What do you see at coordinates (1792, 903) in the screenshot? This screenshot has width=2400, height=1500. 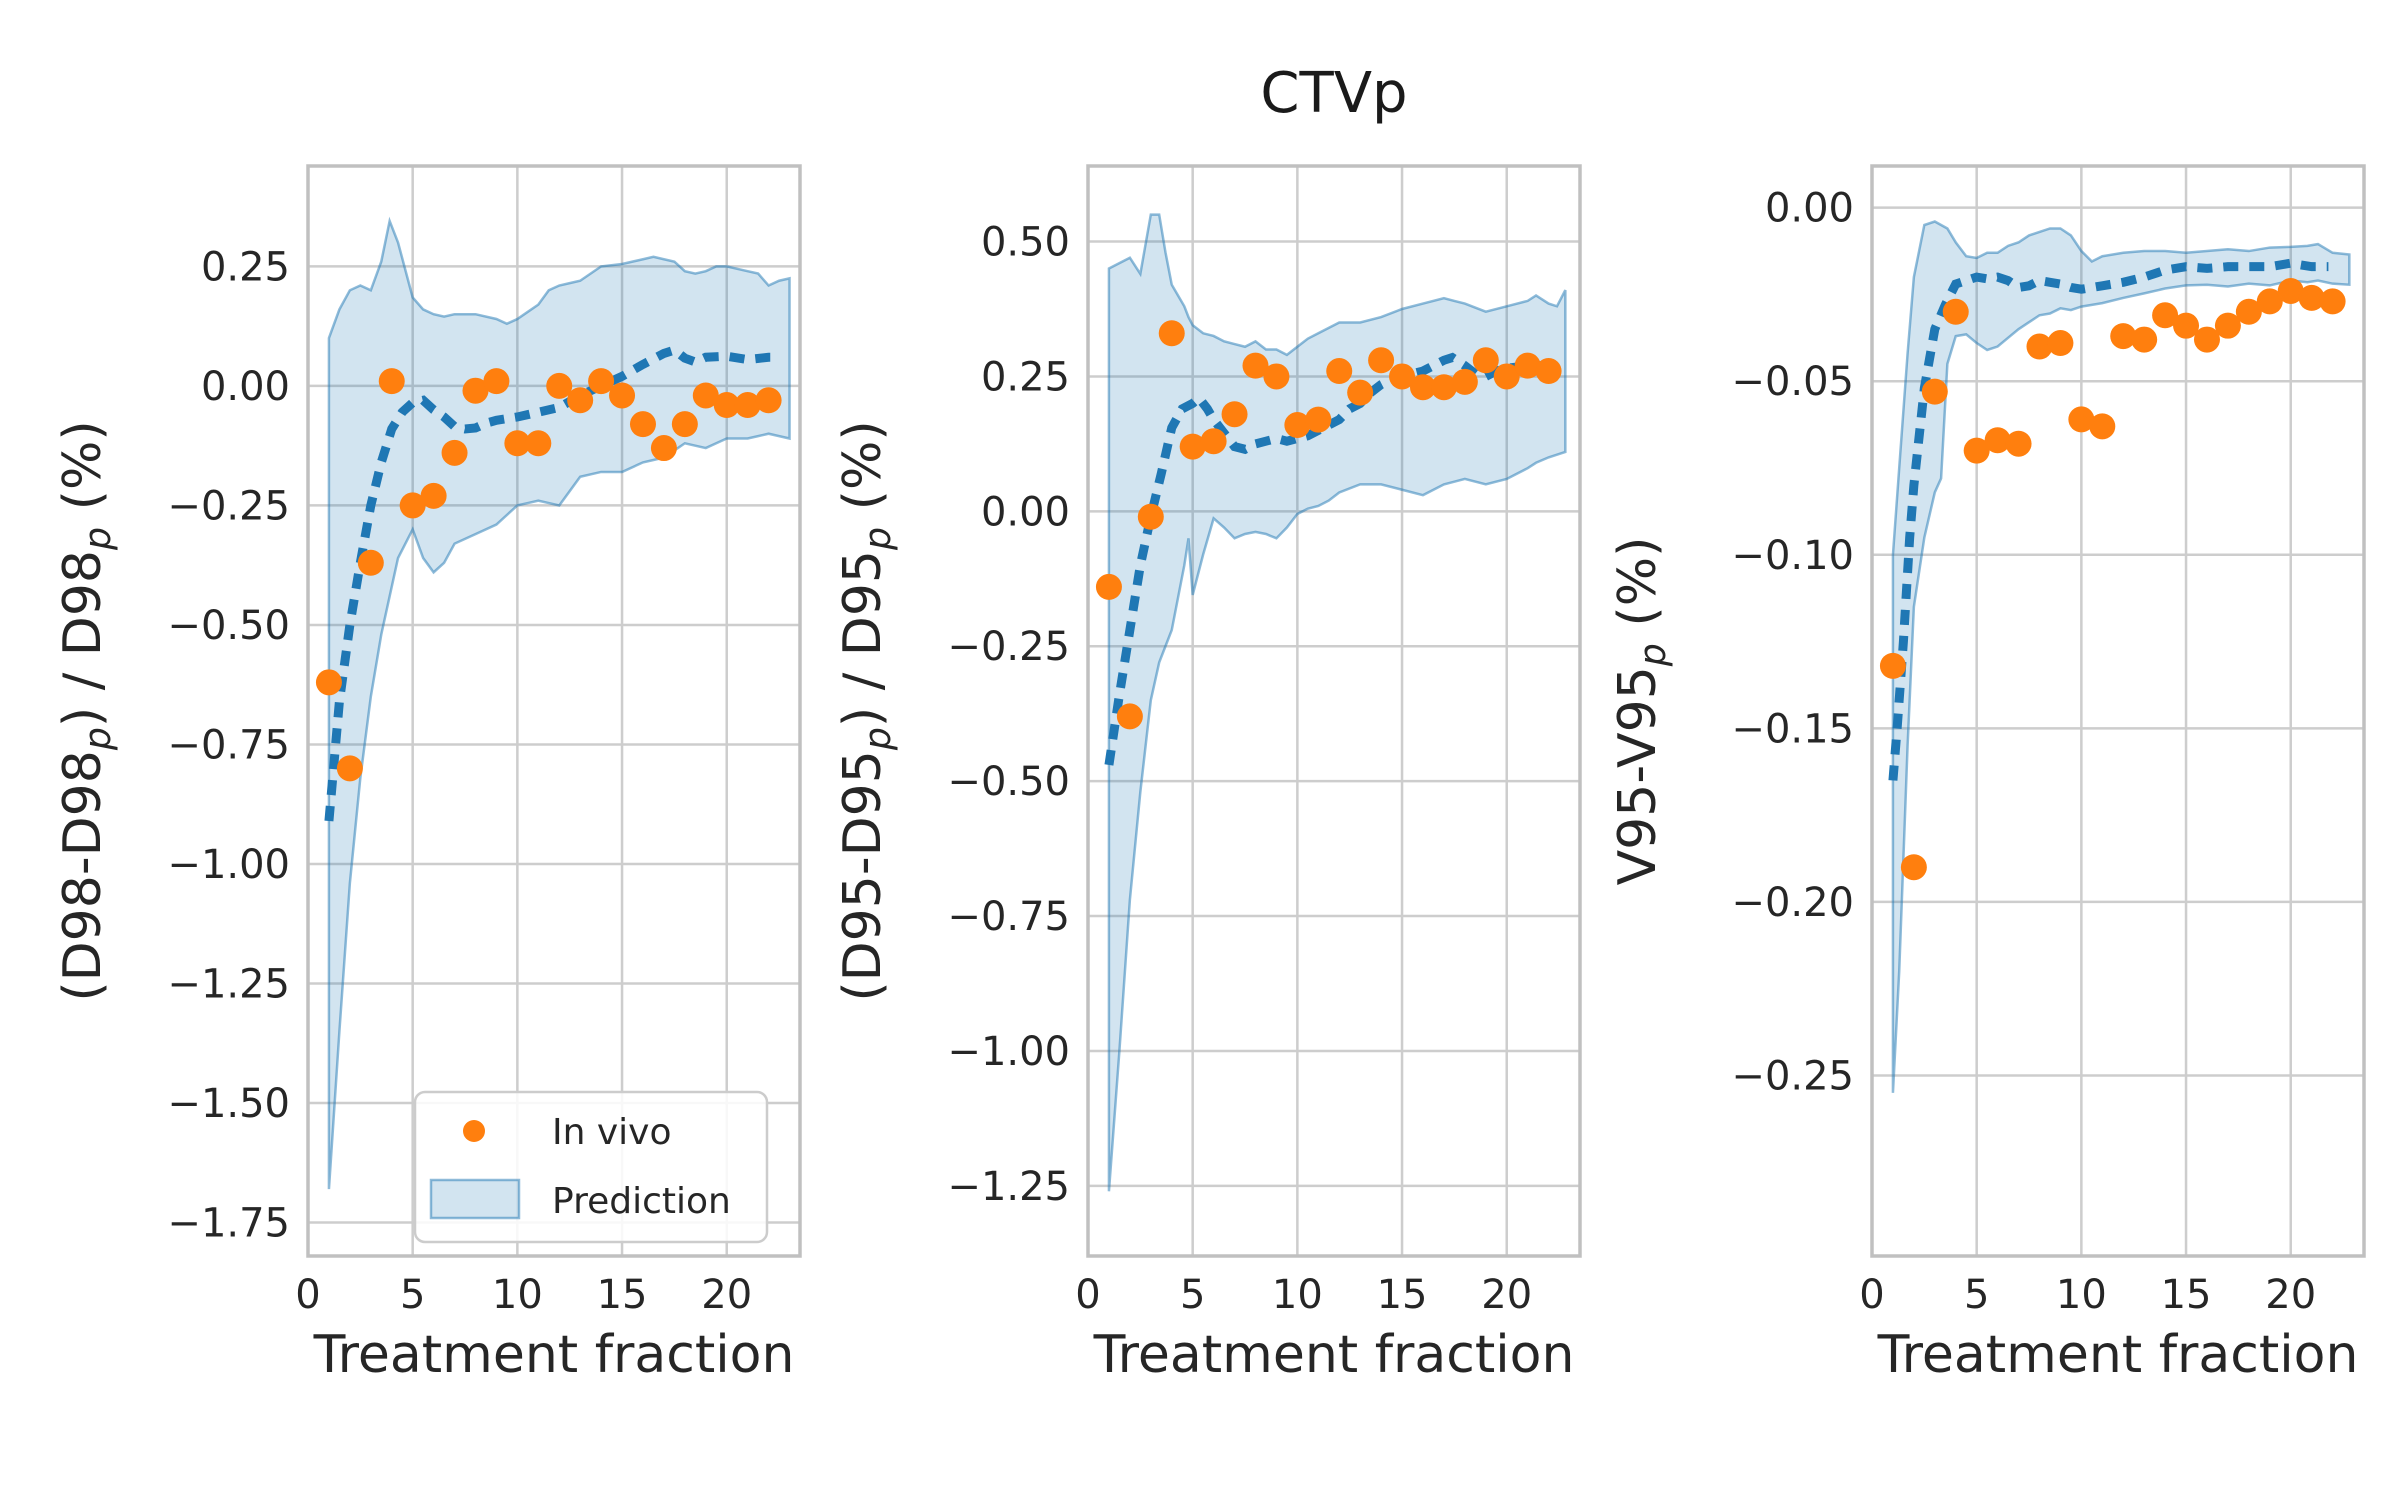 I see `y-tick-label: −0.20` at bounding box center [1792, 903].